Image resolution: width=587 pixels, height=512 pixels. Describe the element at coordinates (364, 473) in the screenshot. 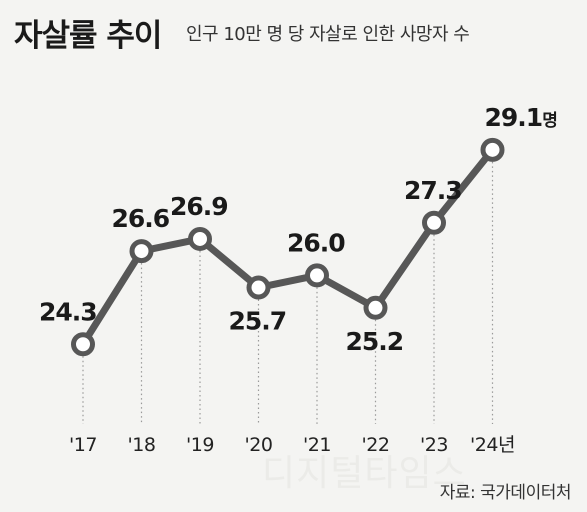

I see `watermark: 디지털타임스` at that location.